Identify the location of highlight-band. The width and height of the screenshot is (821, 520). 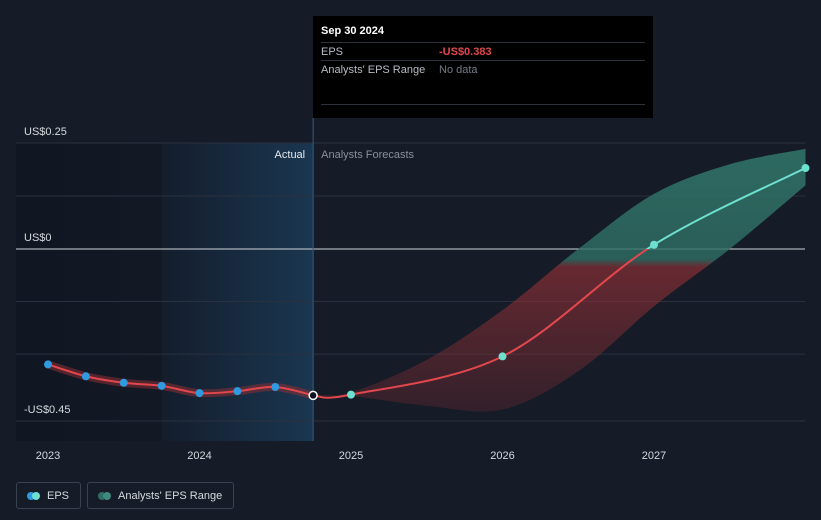
(237, 292).